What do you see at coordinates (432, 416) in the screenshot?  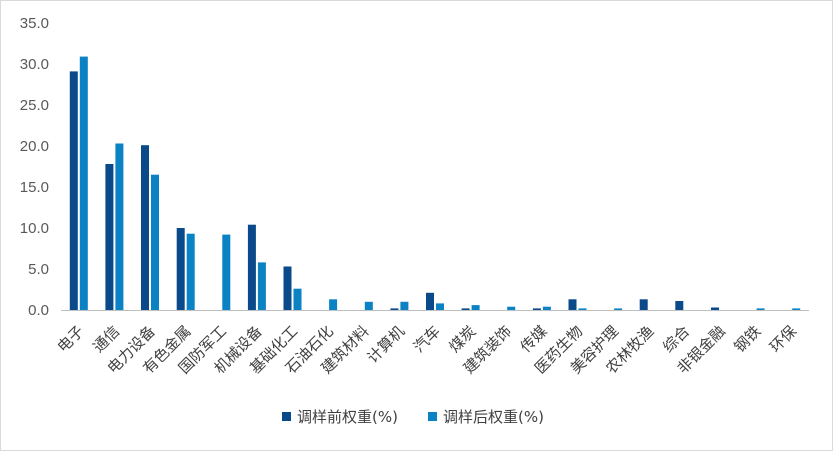 I see `legend-swatch-after` at bounding box center [432, 416].